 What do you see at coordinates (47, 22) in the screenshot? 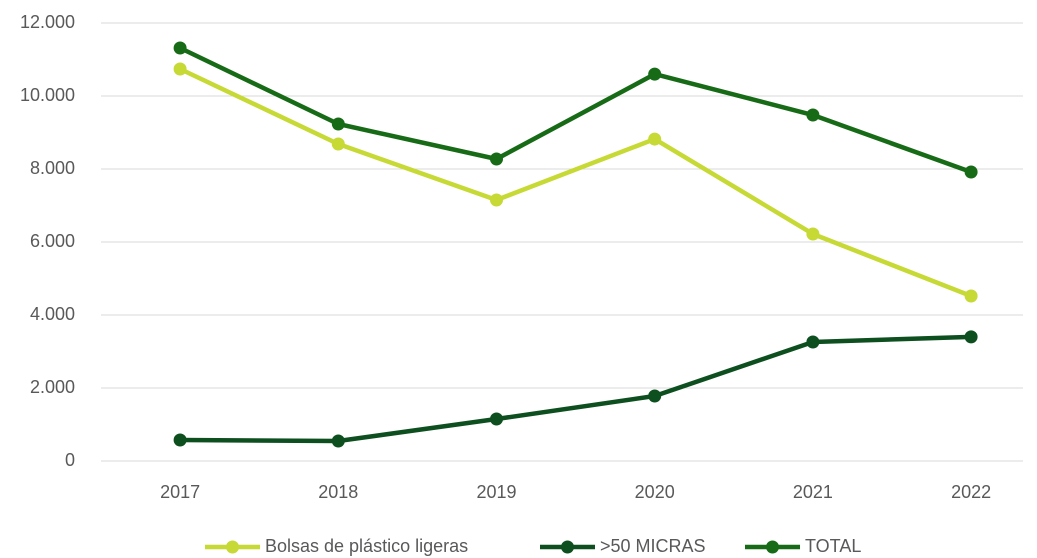
I see `y-tick-label: 12.000` at bounding box center [47, 22].